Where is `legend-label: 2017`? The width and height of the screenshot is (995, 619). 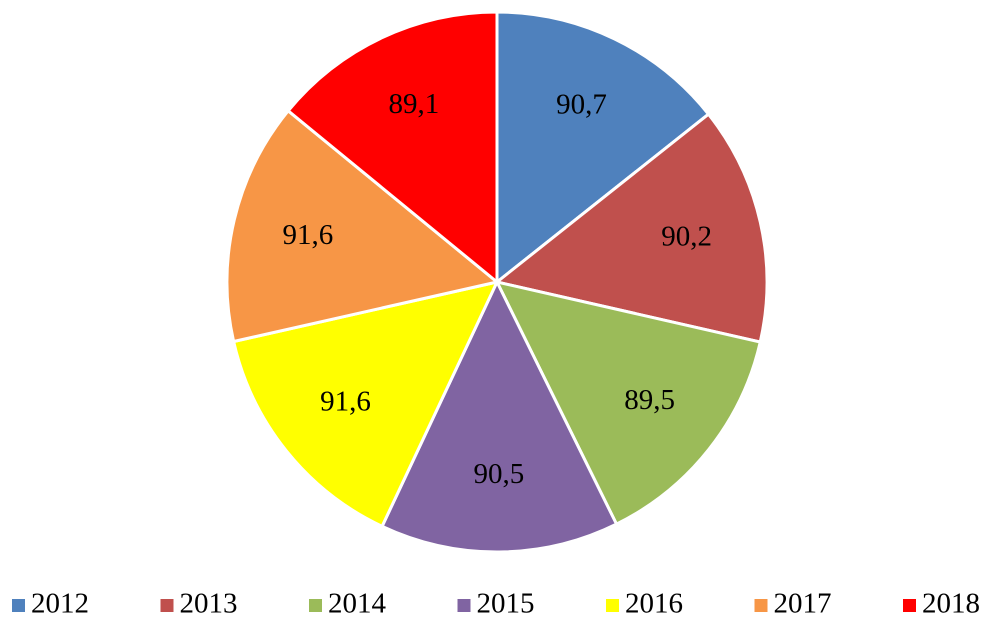 legend-label: 2017 is located at coordinates (803, 603).